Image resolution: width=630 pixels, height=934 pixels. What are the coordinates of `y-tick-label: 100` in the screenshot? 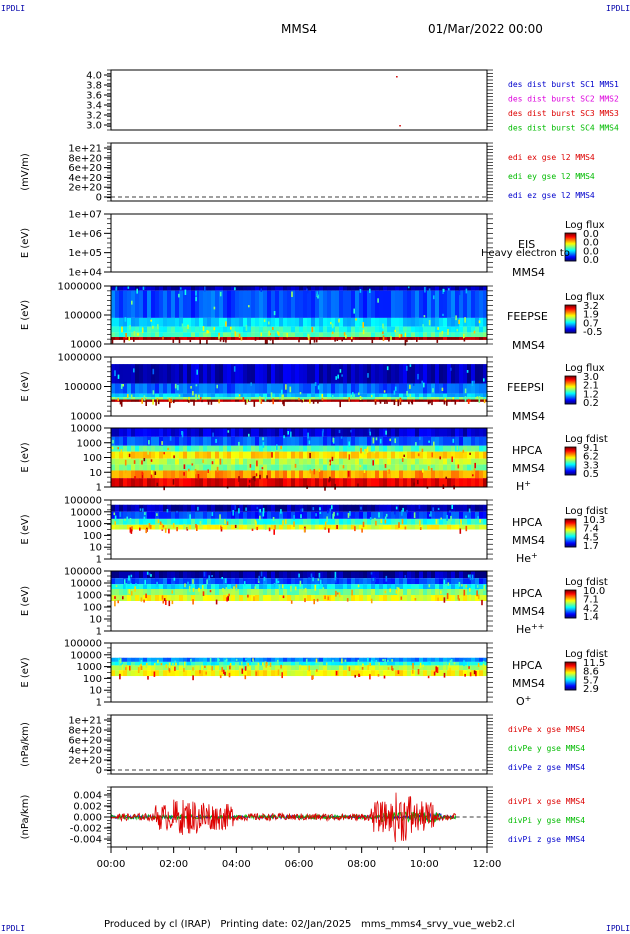 It's located at (92, 608).